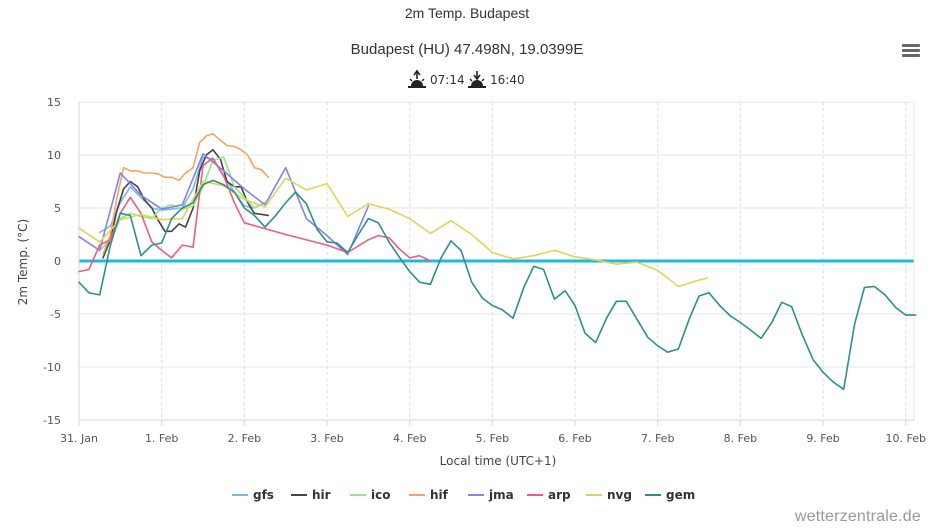 The width and height of the screenshot is (935, 532). I want to click on x-tick-label: 8. Feb, so click(740, 438).